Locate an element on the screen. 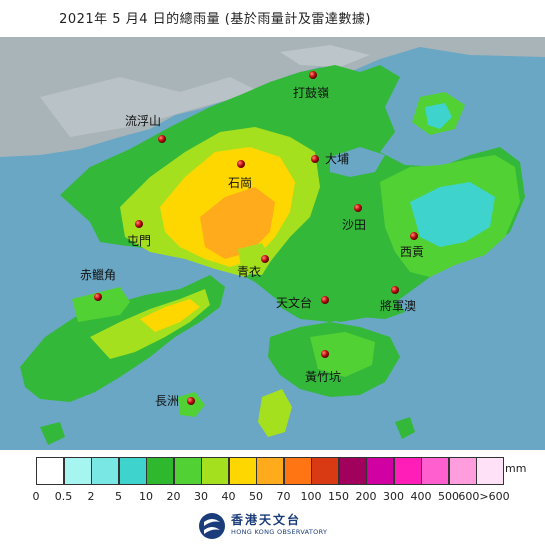 The width and height of the screenshot is (545, 550). legend-tick-label: 10 is located at coordinates (146, 496).